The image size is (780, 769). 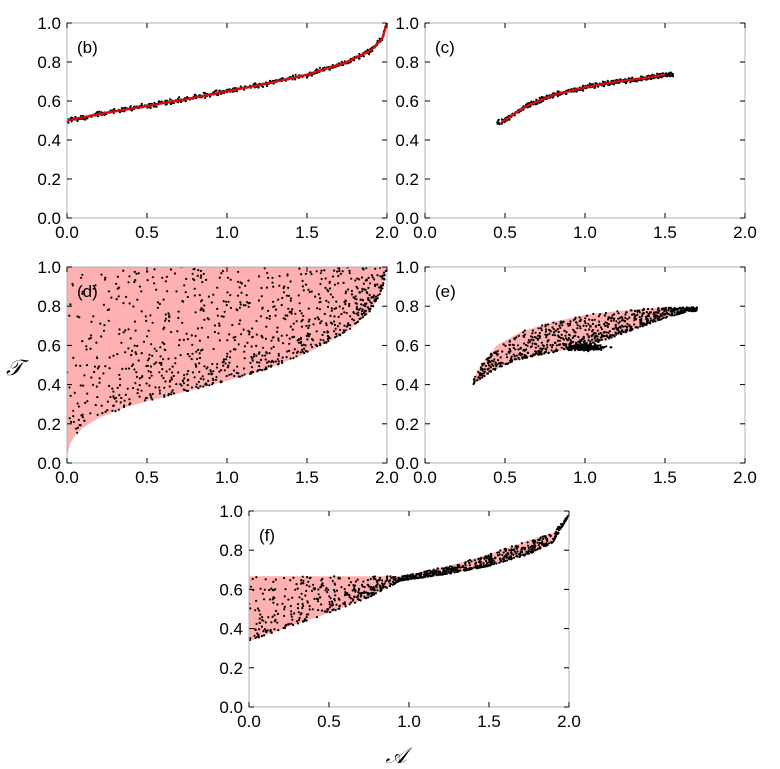 What do you see at coordinates (407, 101) in the screenshot?
I see `y-tick-label: 0.6` at bounding box center [407, 101].